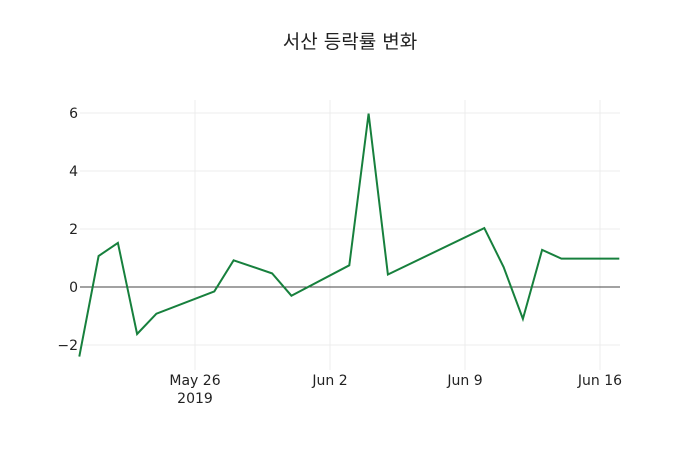 This screenshot has width=700, height=450. I want to click on y-tick-minus-2: −2, so click(67, 346).